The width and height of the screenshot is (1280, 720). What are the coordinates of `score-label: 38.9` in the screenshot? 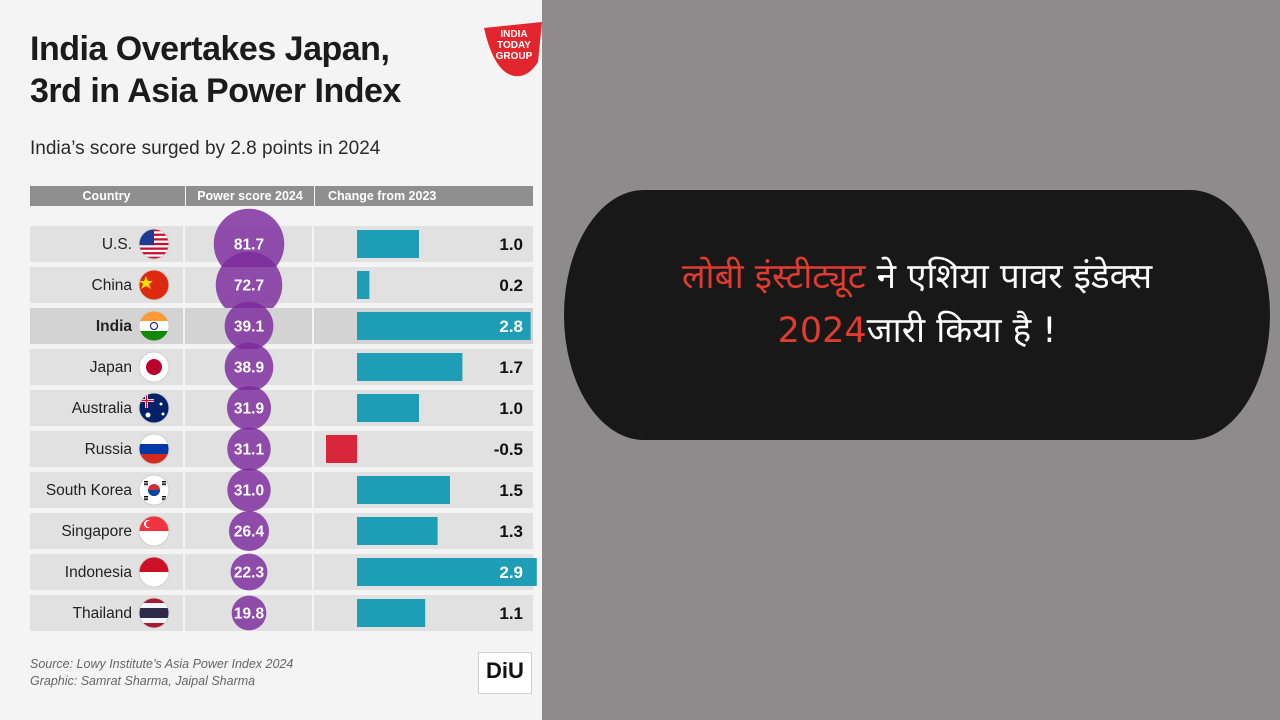 It's located at (249, 368).